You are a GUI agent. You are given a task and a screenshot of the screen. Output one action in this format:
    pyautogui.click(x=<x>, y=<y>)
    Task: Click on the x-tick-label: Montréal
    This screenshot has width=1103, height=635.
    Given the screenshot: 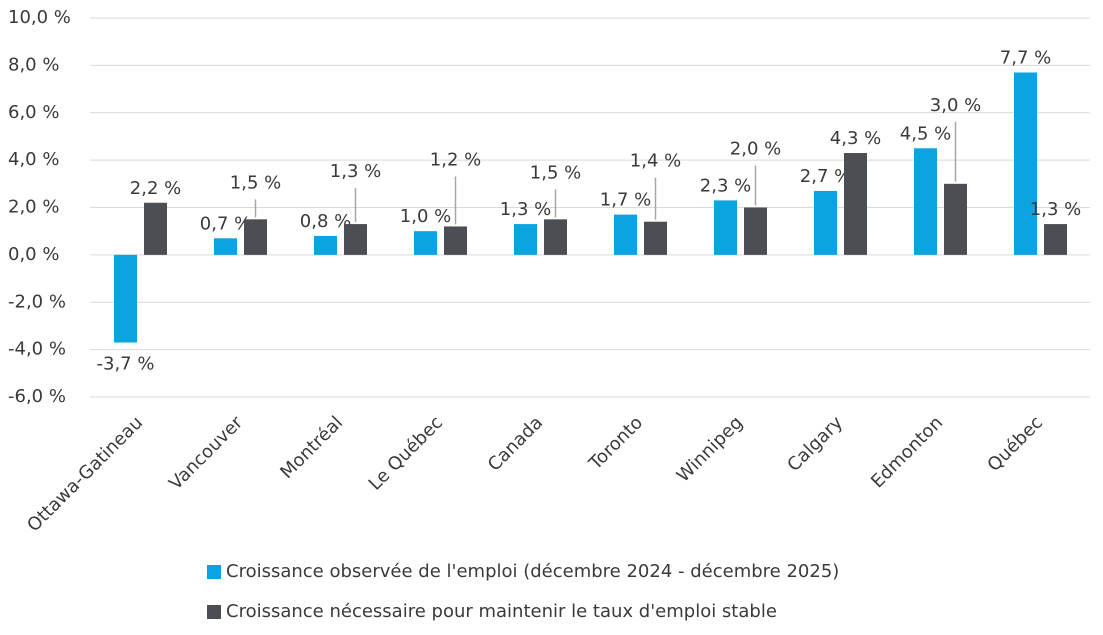 What is the action you would take?
    pyautogui.click(x=311, y=447)
    